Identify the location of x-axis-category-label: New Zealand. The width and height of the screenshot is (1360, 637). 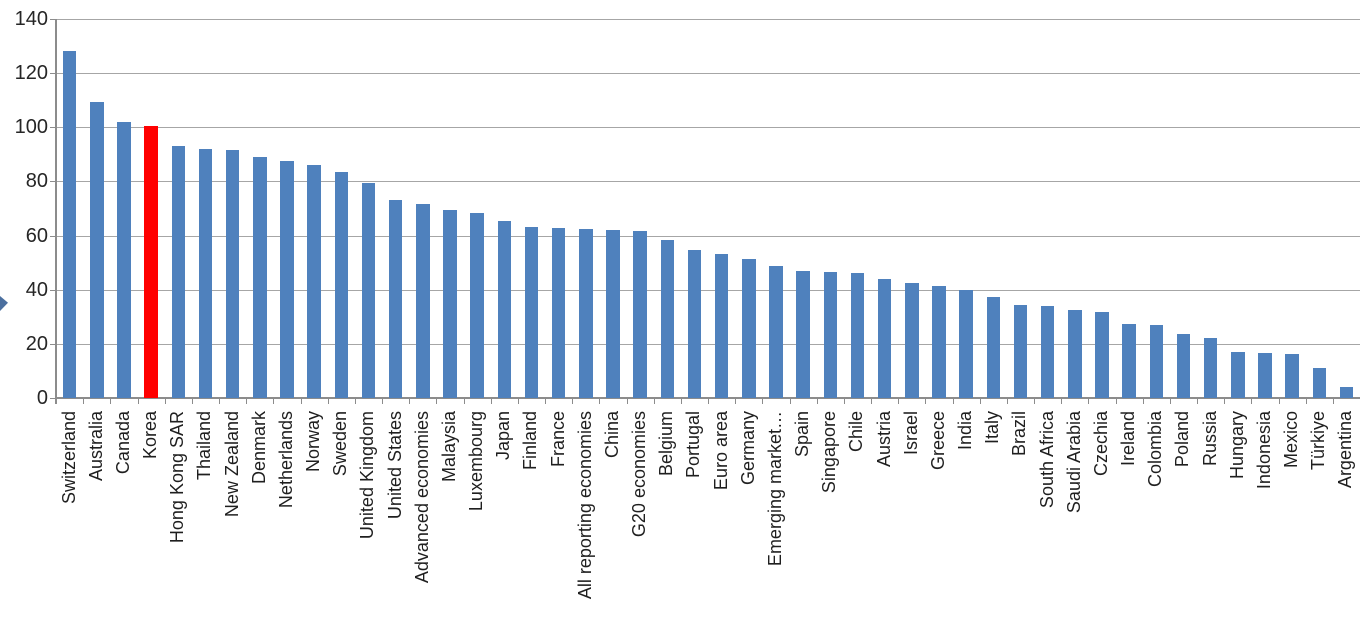
(231, 464).